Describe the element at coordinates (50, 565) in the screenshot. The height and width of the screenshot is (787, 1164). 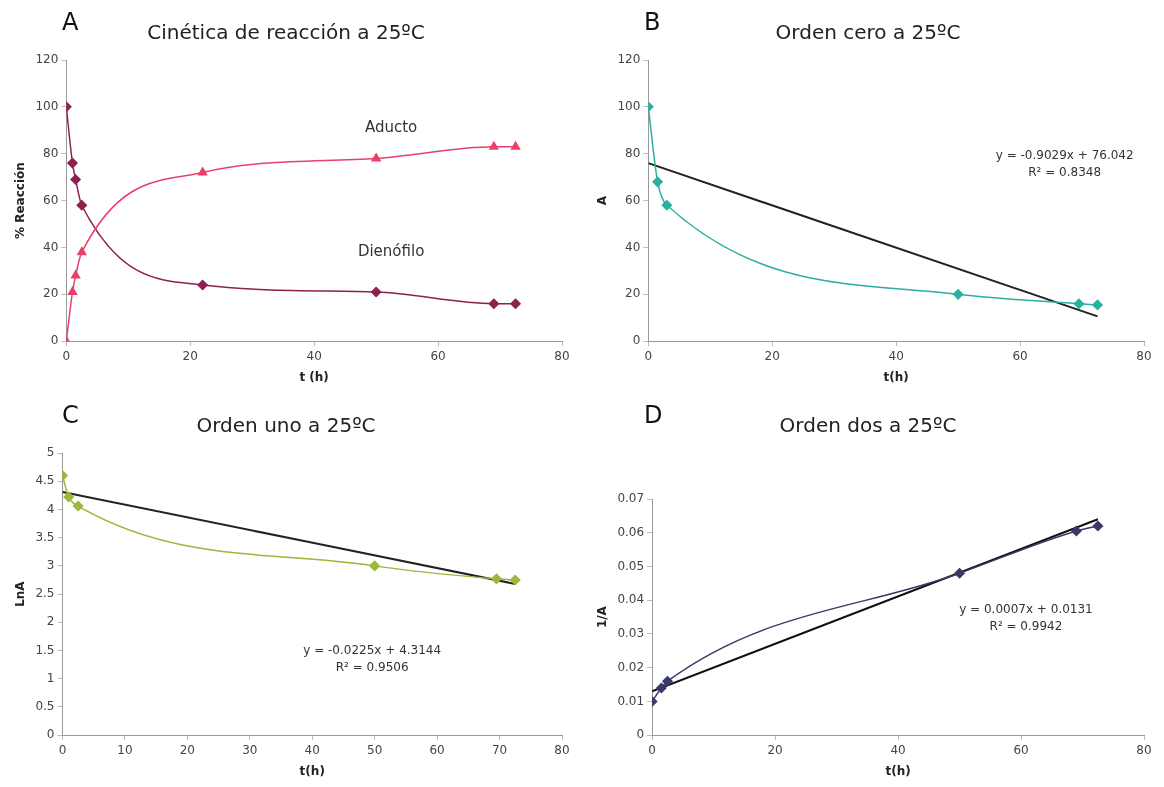
I see `y-tick-label: 3` at that location.